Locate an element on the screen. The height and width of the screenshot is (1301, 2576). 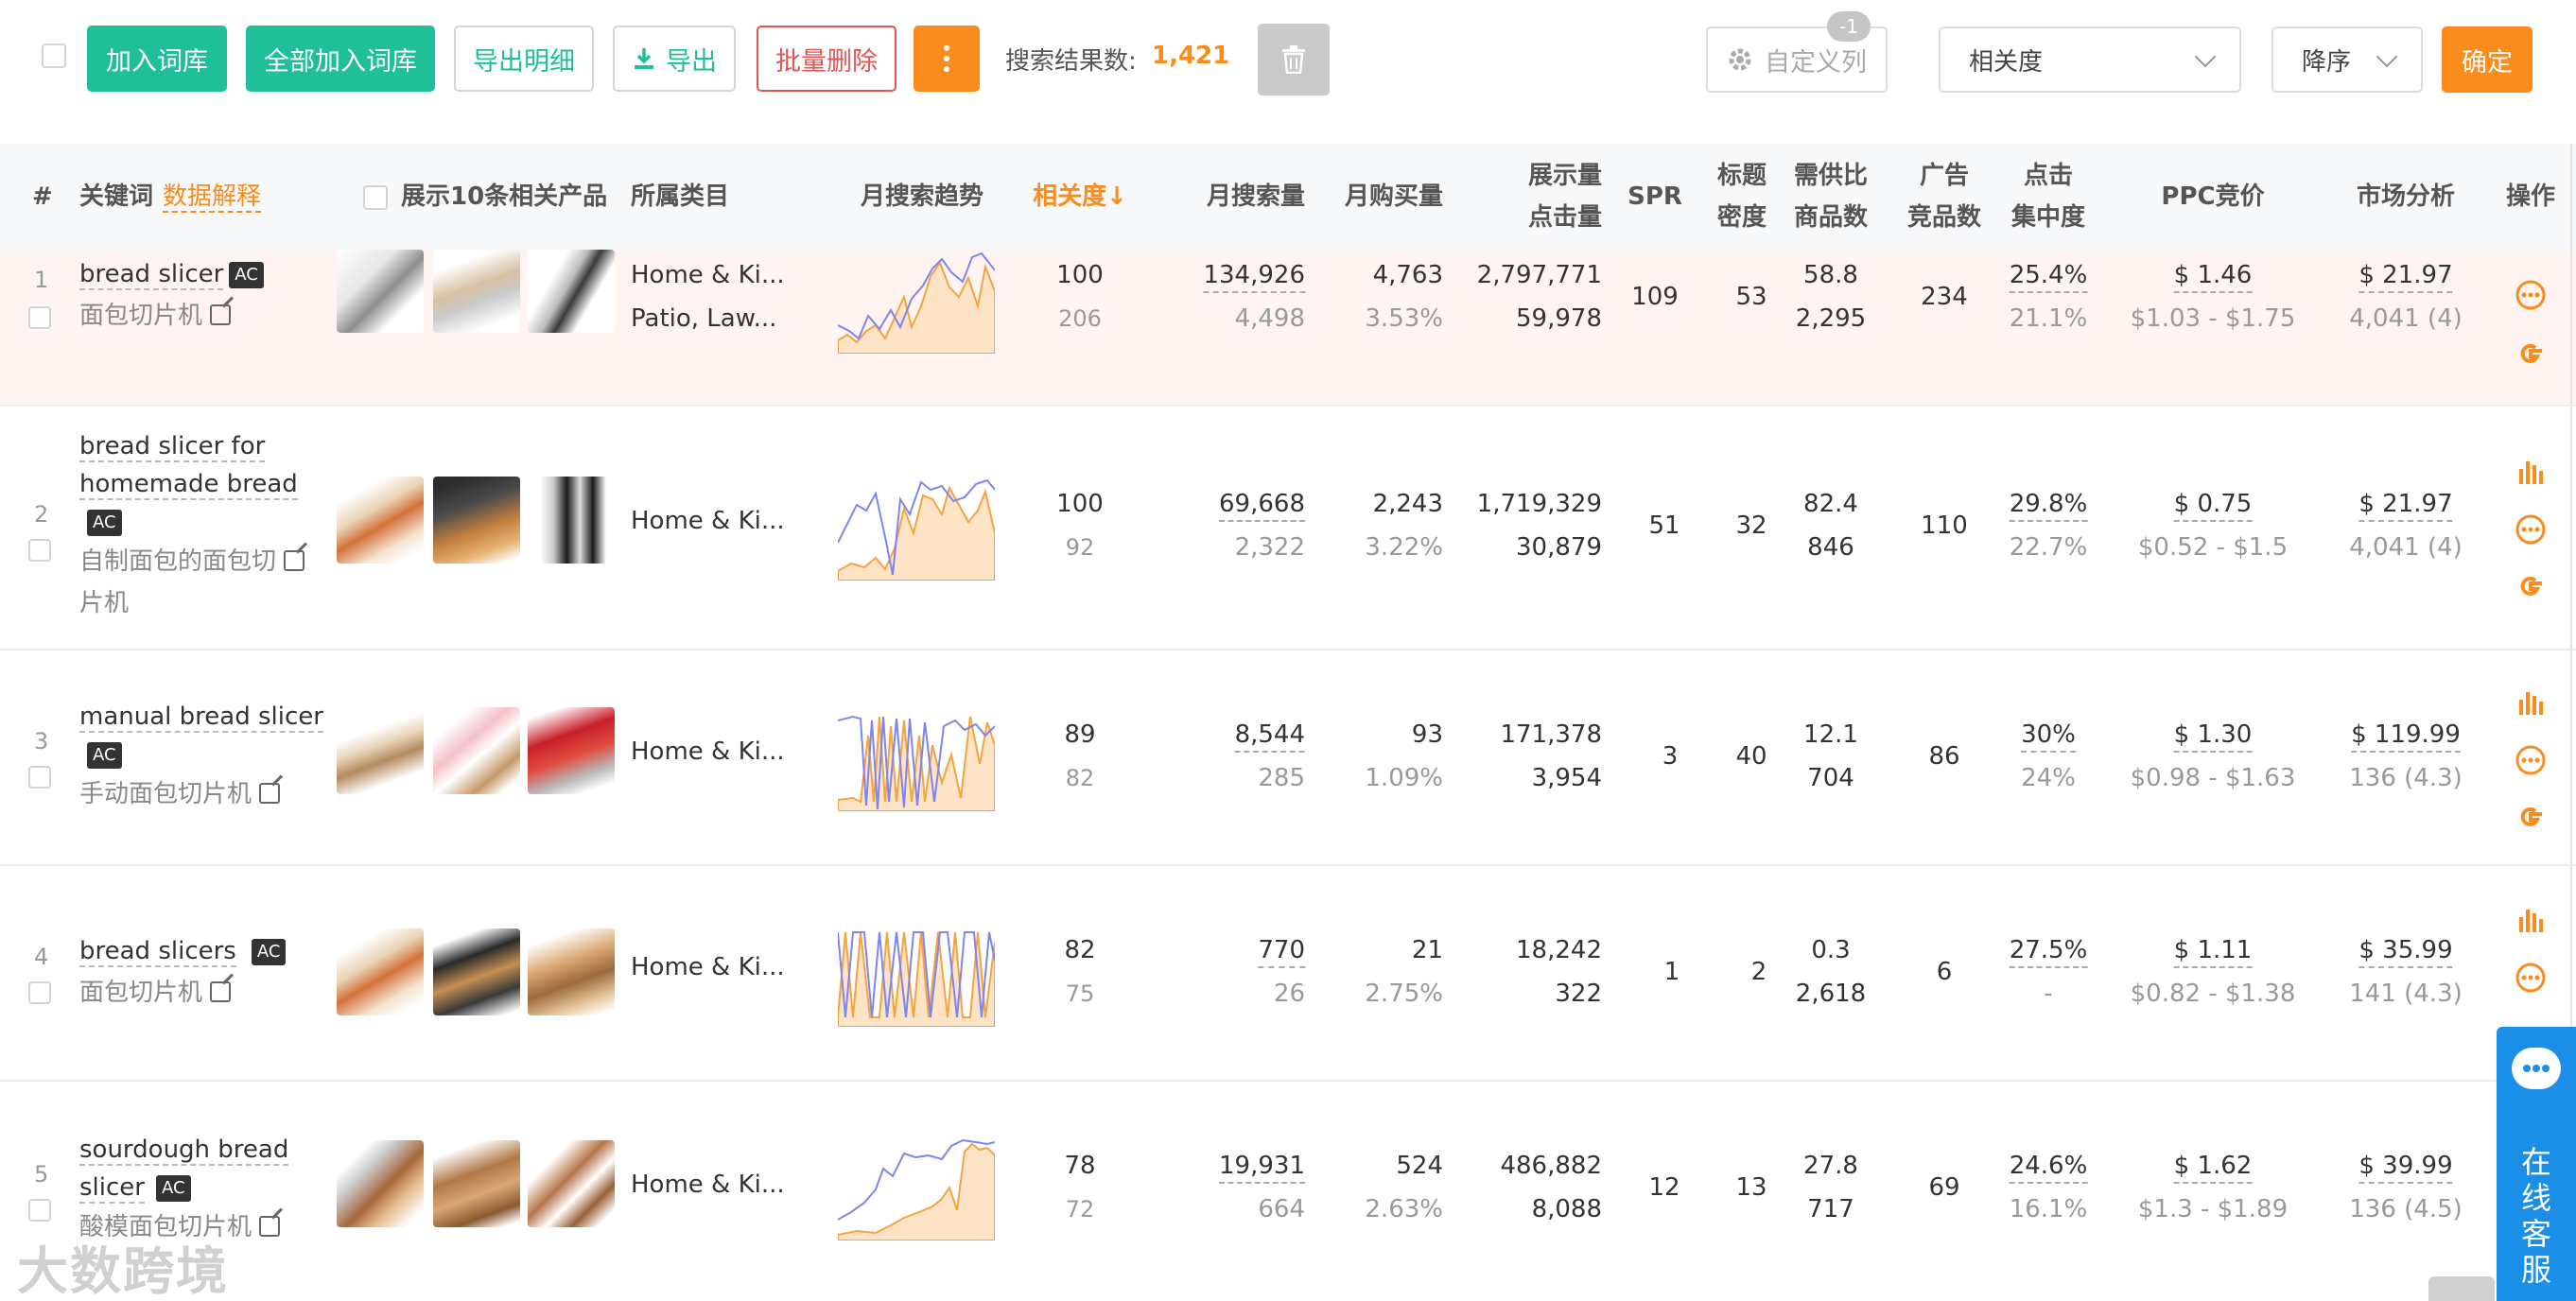
more-actions-button is located at coordinates (947, 59).